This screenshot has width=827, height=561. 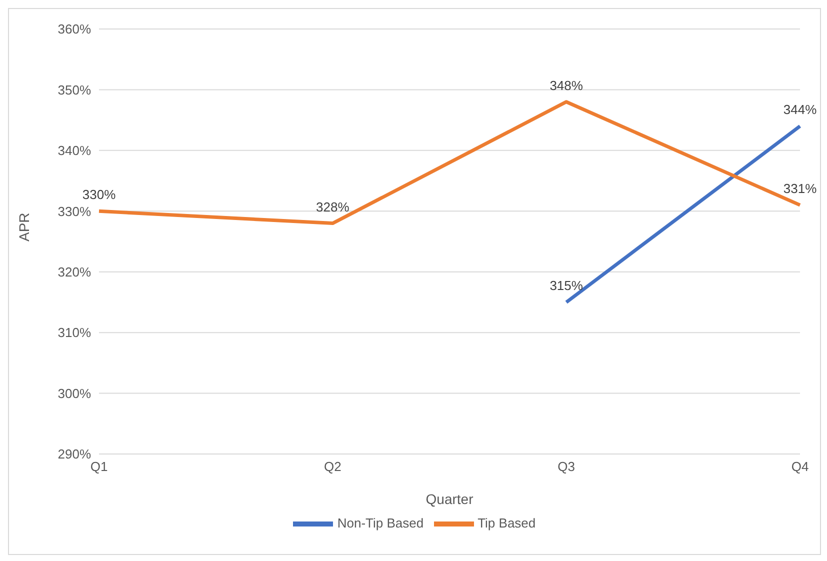 I want to click on x-tick-label: Q4, so click(x=800, y=466).